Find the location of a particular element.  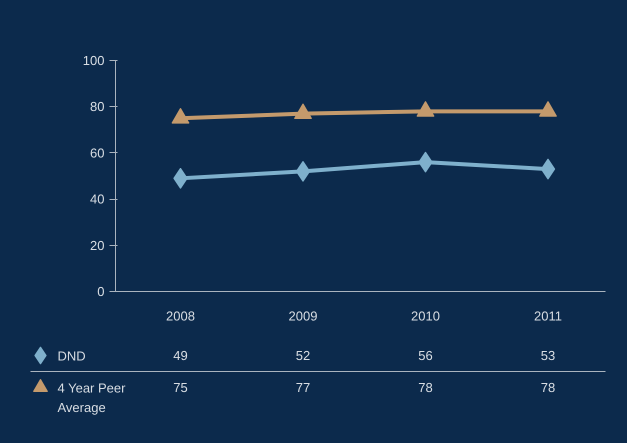

data-label: 53 is located at coordinates (548, 355).